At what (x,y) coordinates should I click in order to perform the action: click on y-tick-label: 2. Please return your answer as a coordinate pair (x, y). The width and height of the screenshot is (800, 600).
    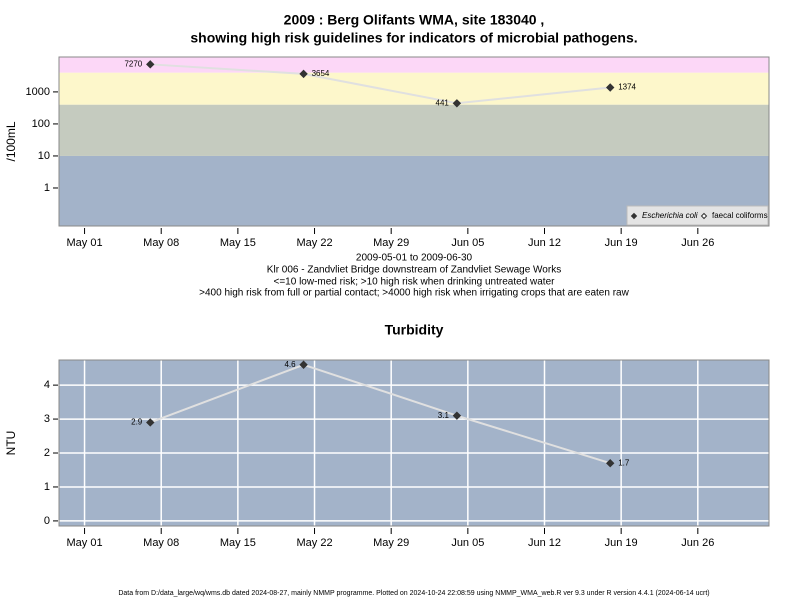
    Looking at the image, I should click on (47, 453).